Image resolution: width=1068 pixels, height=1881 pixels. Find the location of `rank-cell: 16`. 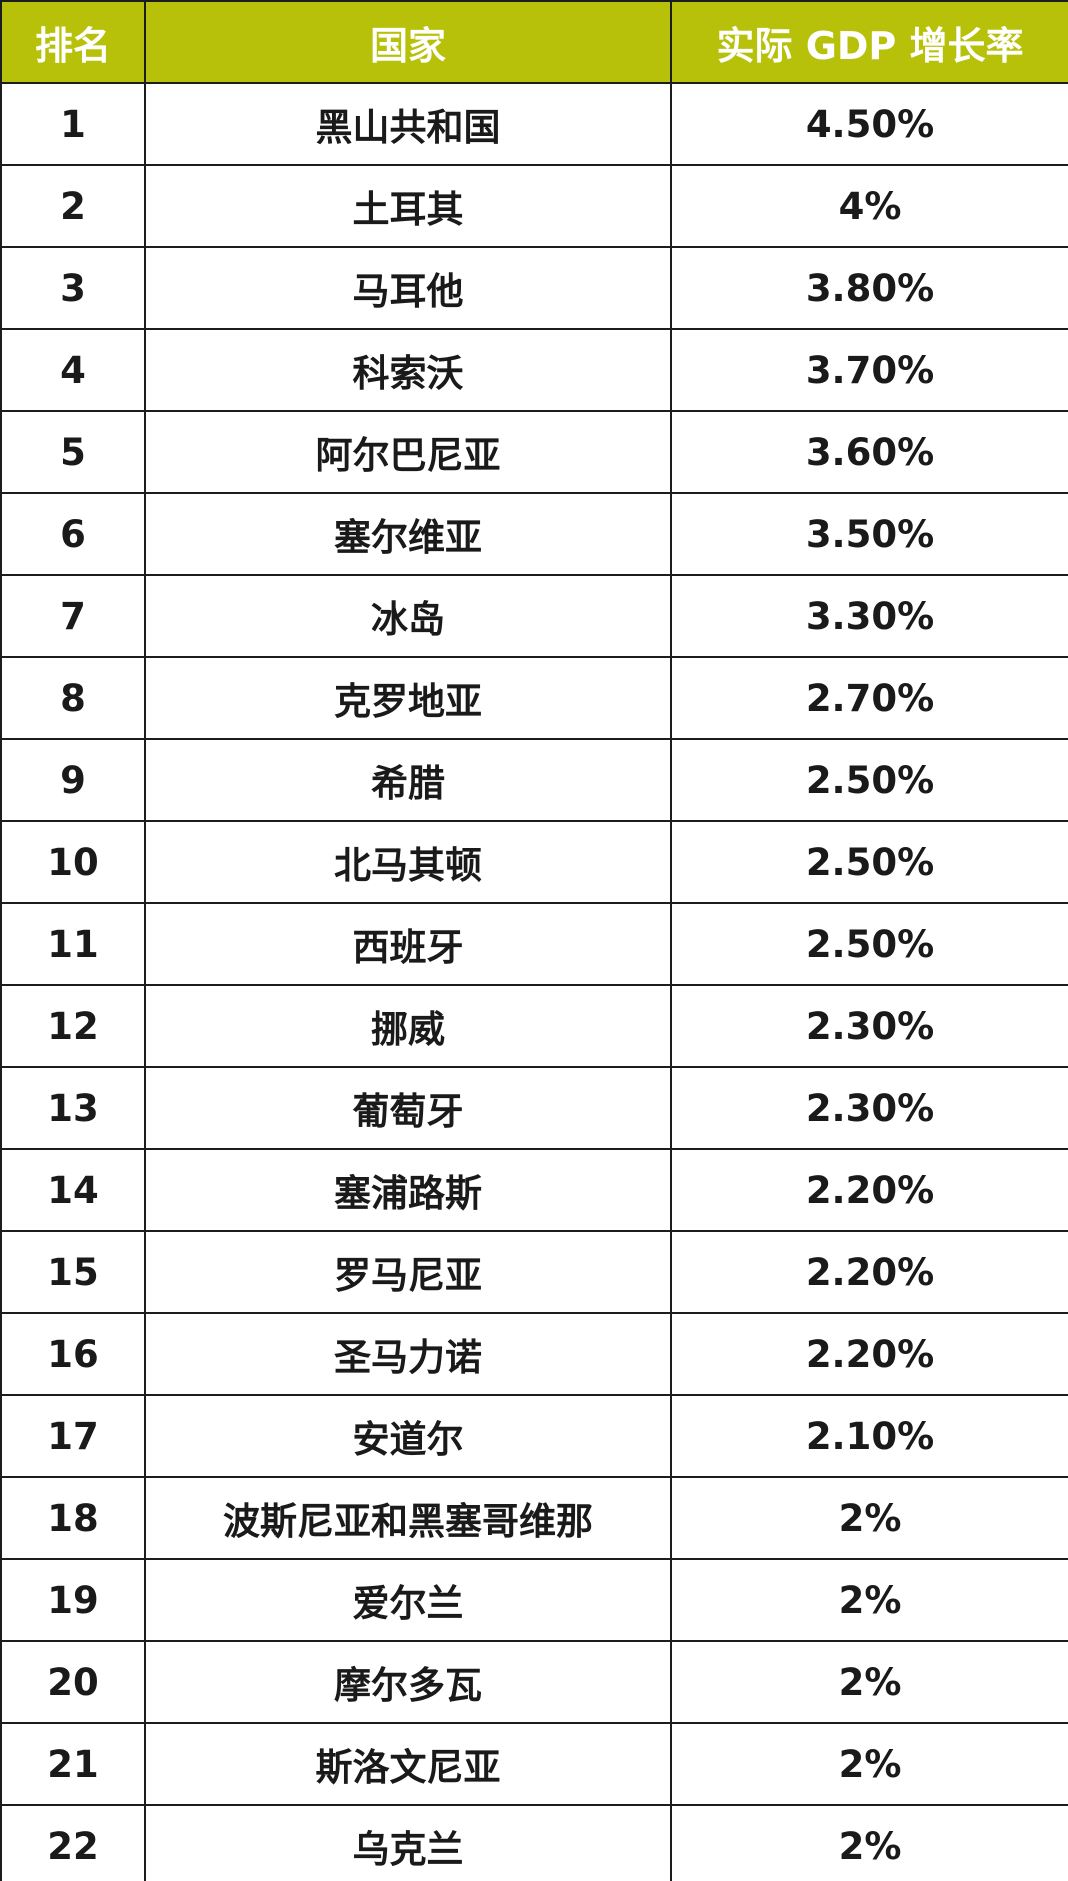

rank-cell: 16 is located at coordinates (73, 1354).